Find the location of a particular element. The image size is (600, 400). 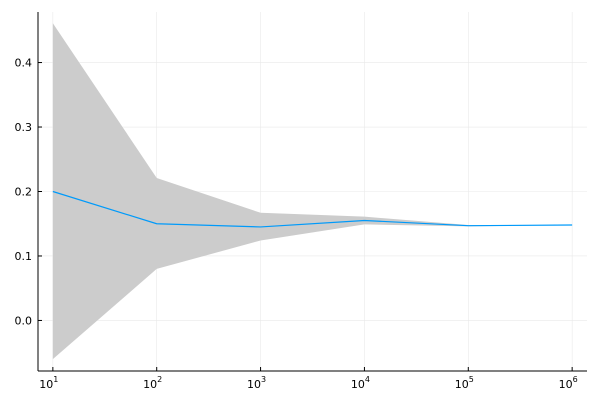

x-tick-label-2: 10³ is located at coordinates (256, 383).